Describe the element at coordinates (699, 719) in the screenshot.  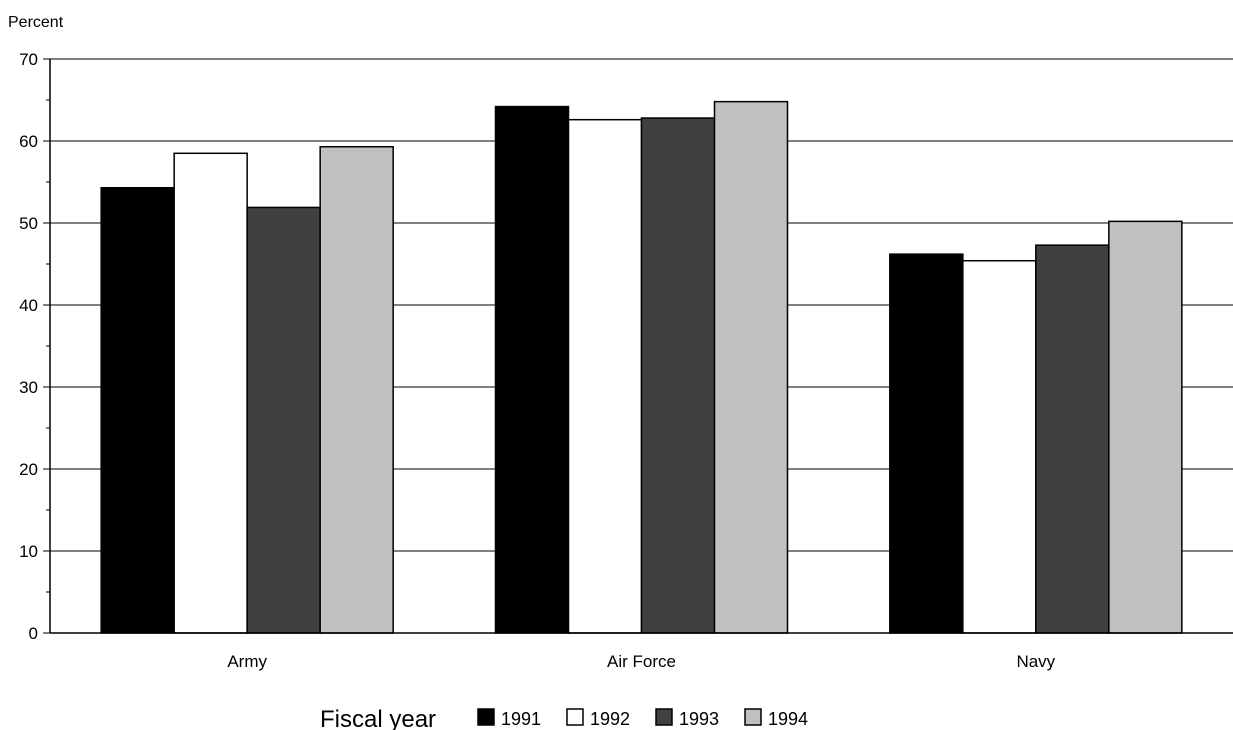
I see `legend-entry-label: 1993` at that location.